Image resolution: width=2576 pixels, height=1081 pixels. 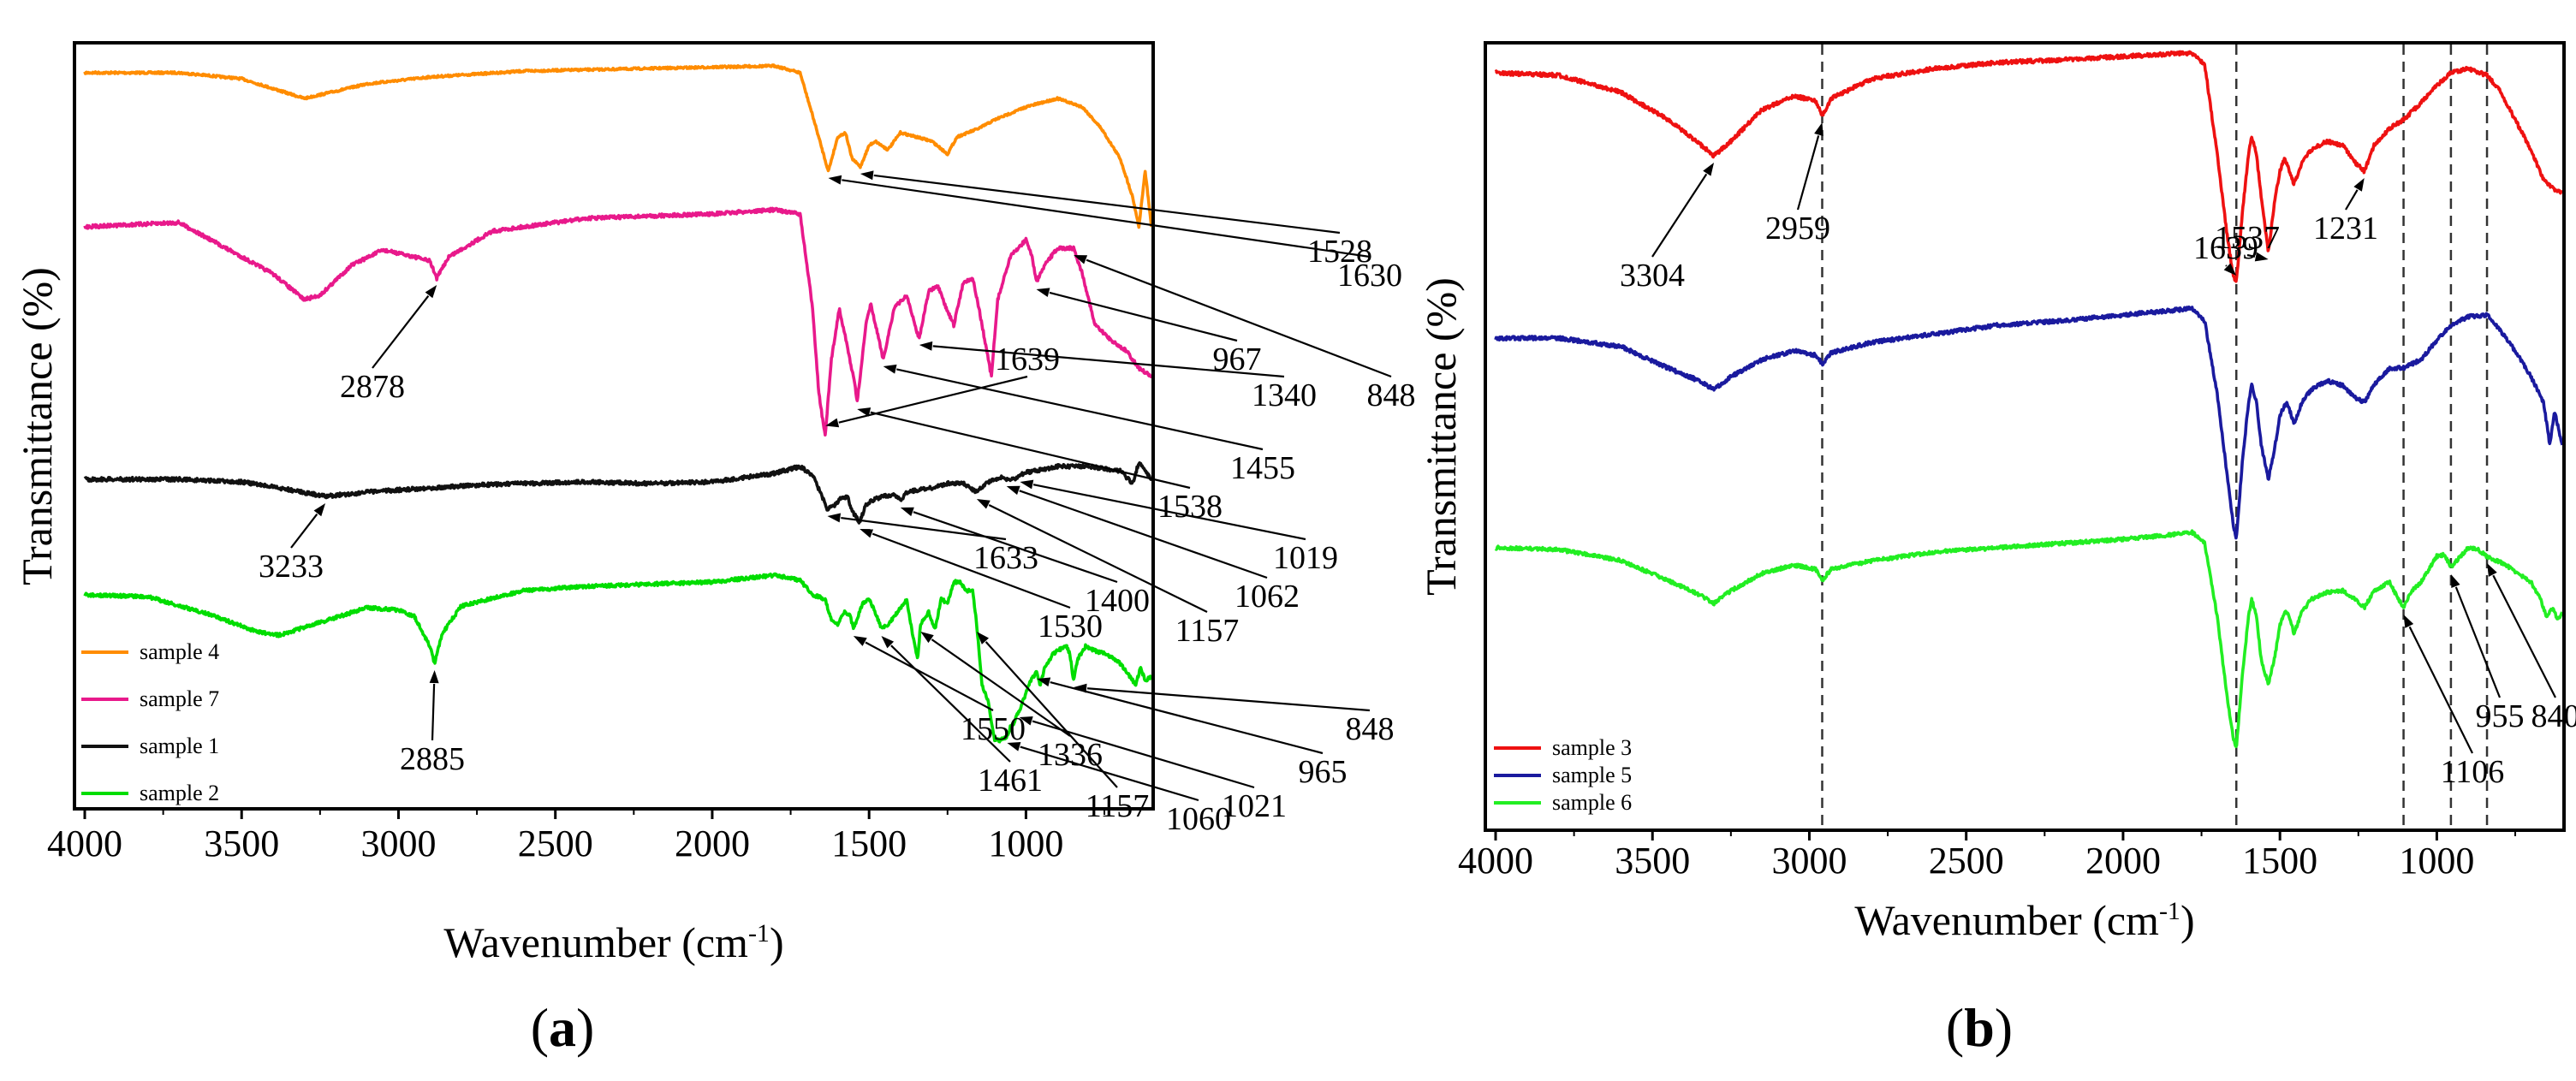 What do you see at coordinates (372, 387) in the screenshot?
I see `peak-label: 2878` at bounding box center [372, 387].